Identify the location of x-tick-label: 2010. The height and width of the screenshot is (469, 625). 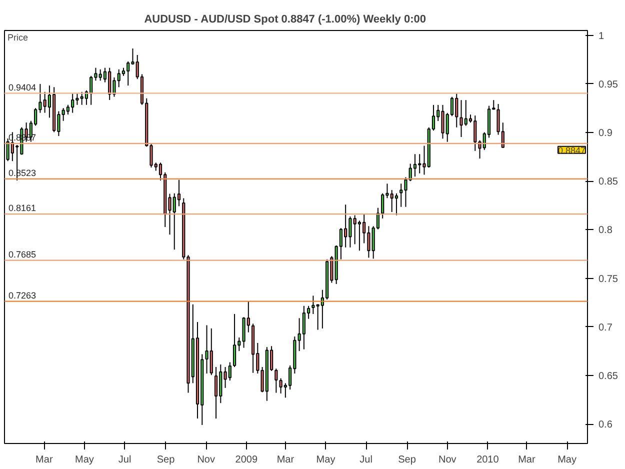
(488, 460).